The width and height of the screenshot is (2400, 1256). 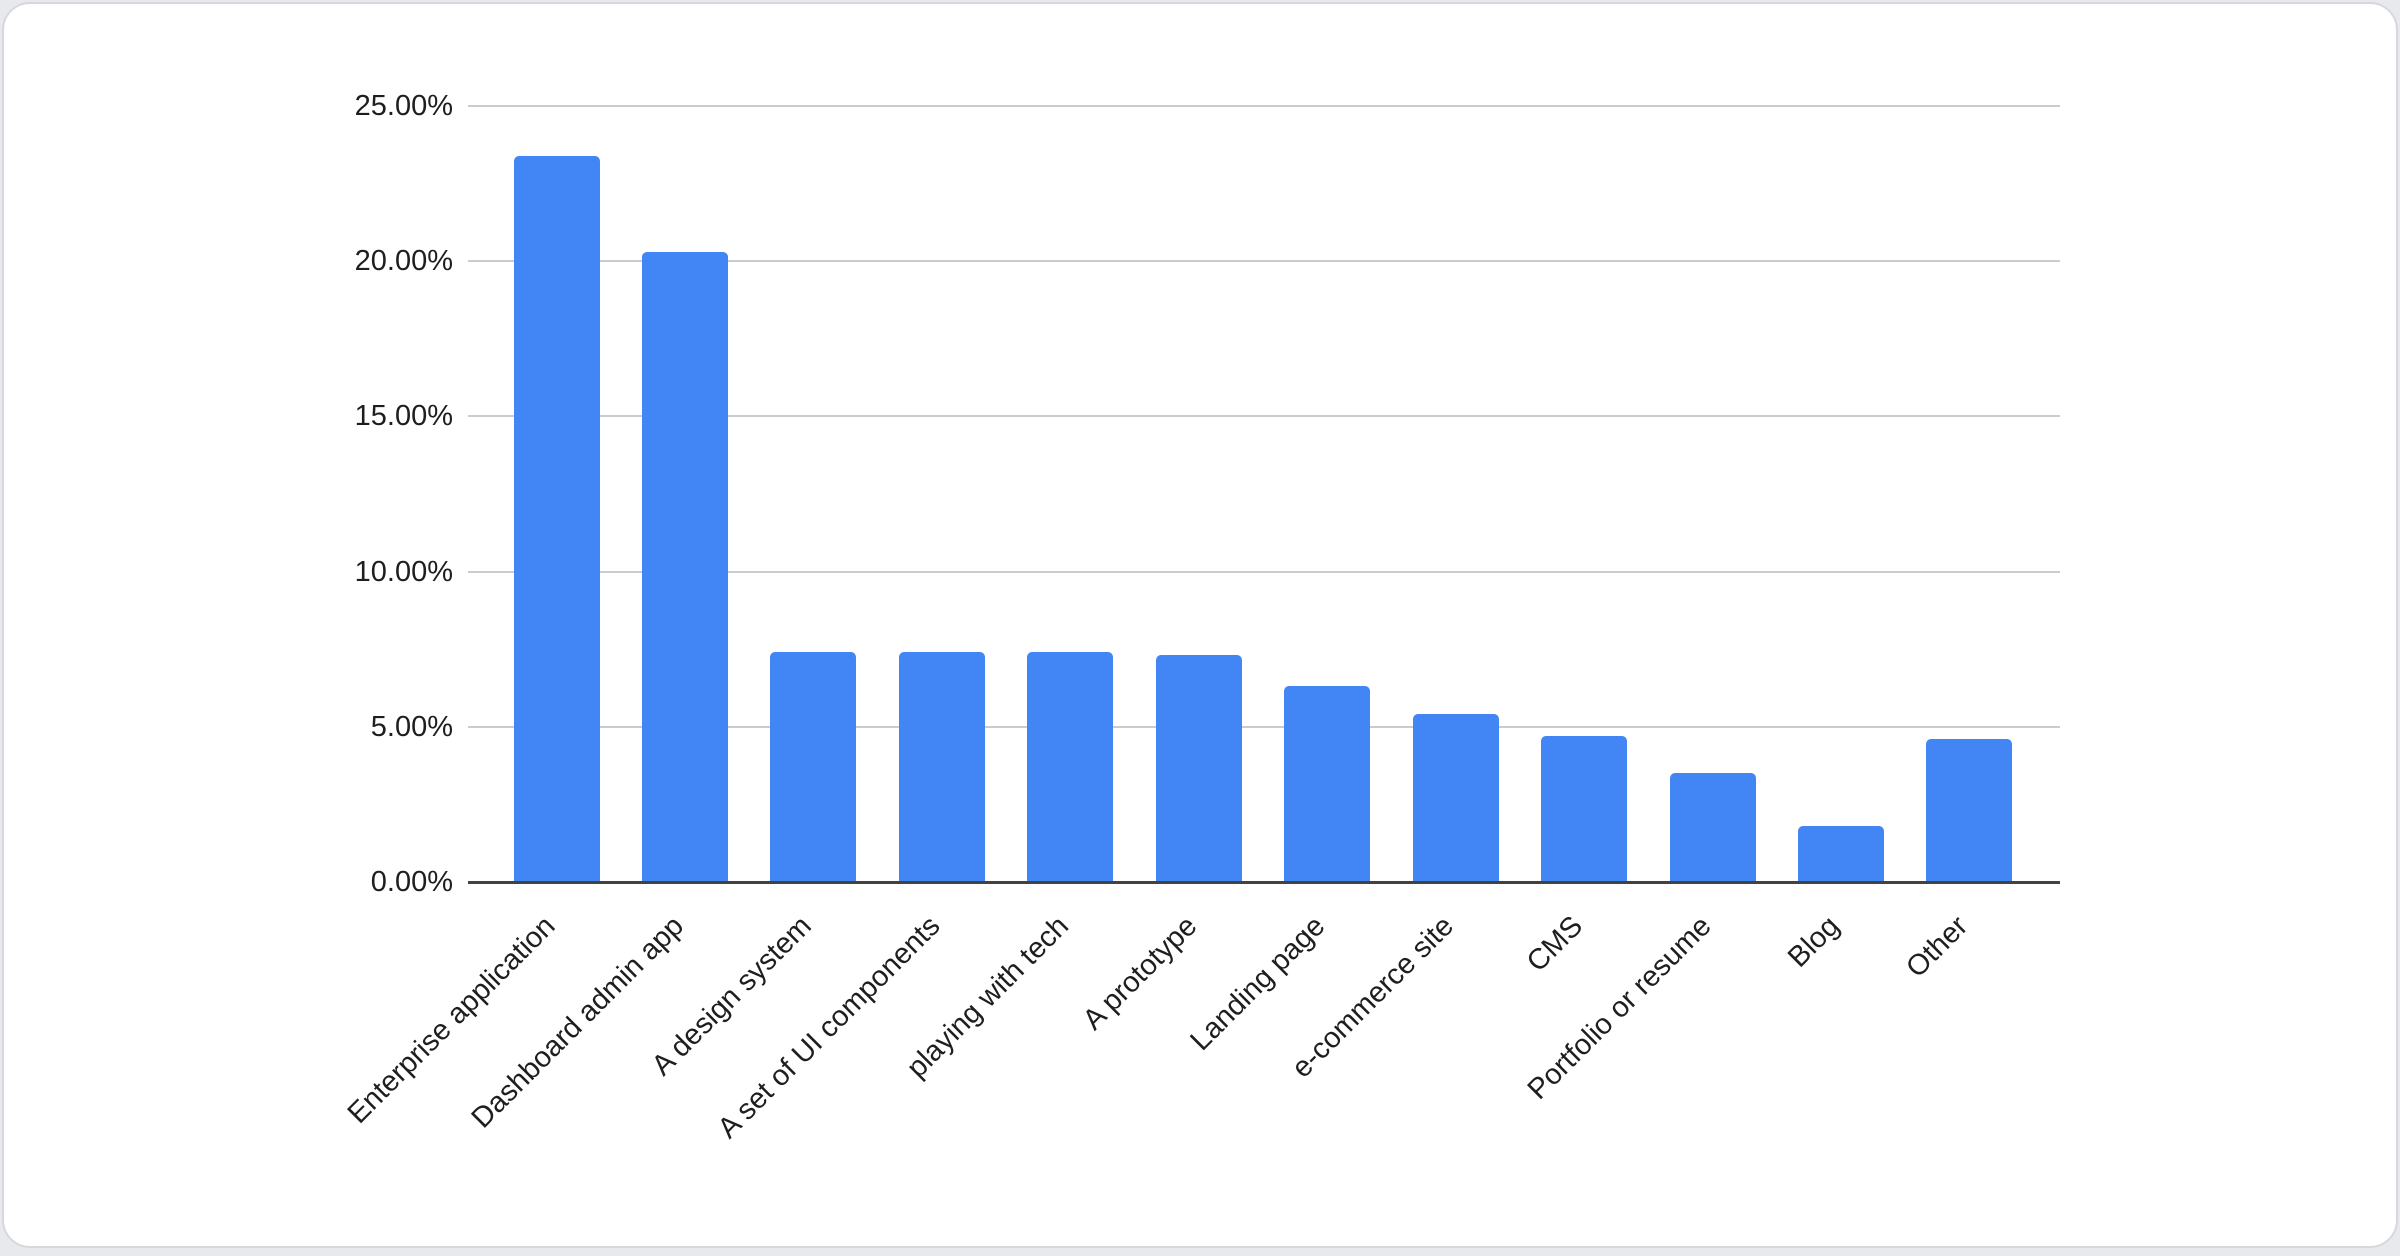 What do you see at coordinates (1264, 882) in the screenshot?
I see `x-axis-baseline` at bounding box center [1264, 882].